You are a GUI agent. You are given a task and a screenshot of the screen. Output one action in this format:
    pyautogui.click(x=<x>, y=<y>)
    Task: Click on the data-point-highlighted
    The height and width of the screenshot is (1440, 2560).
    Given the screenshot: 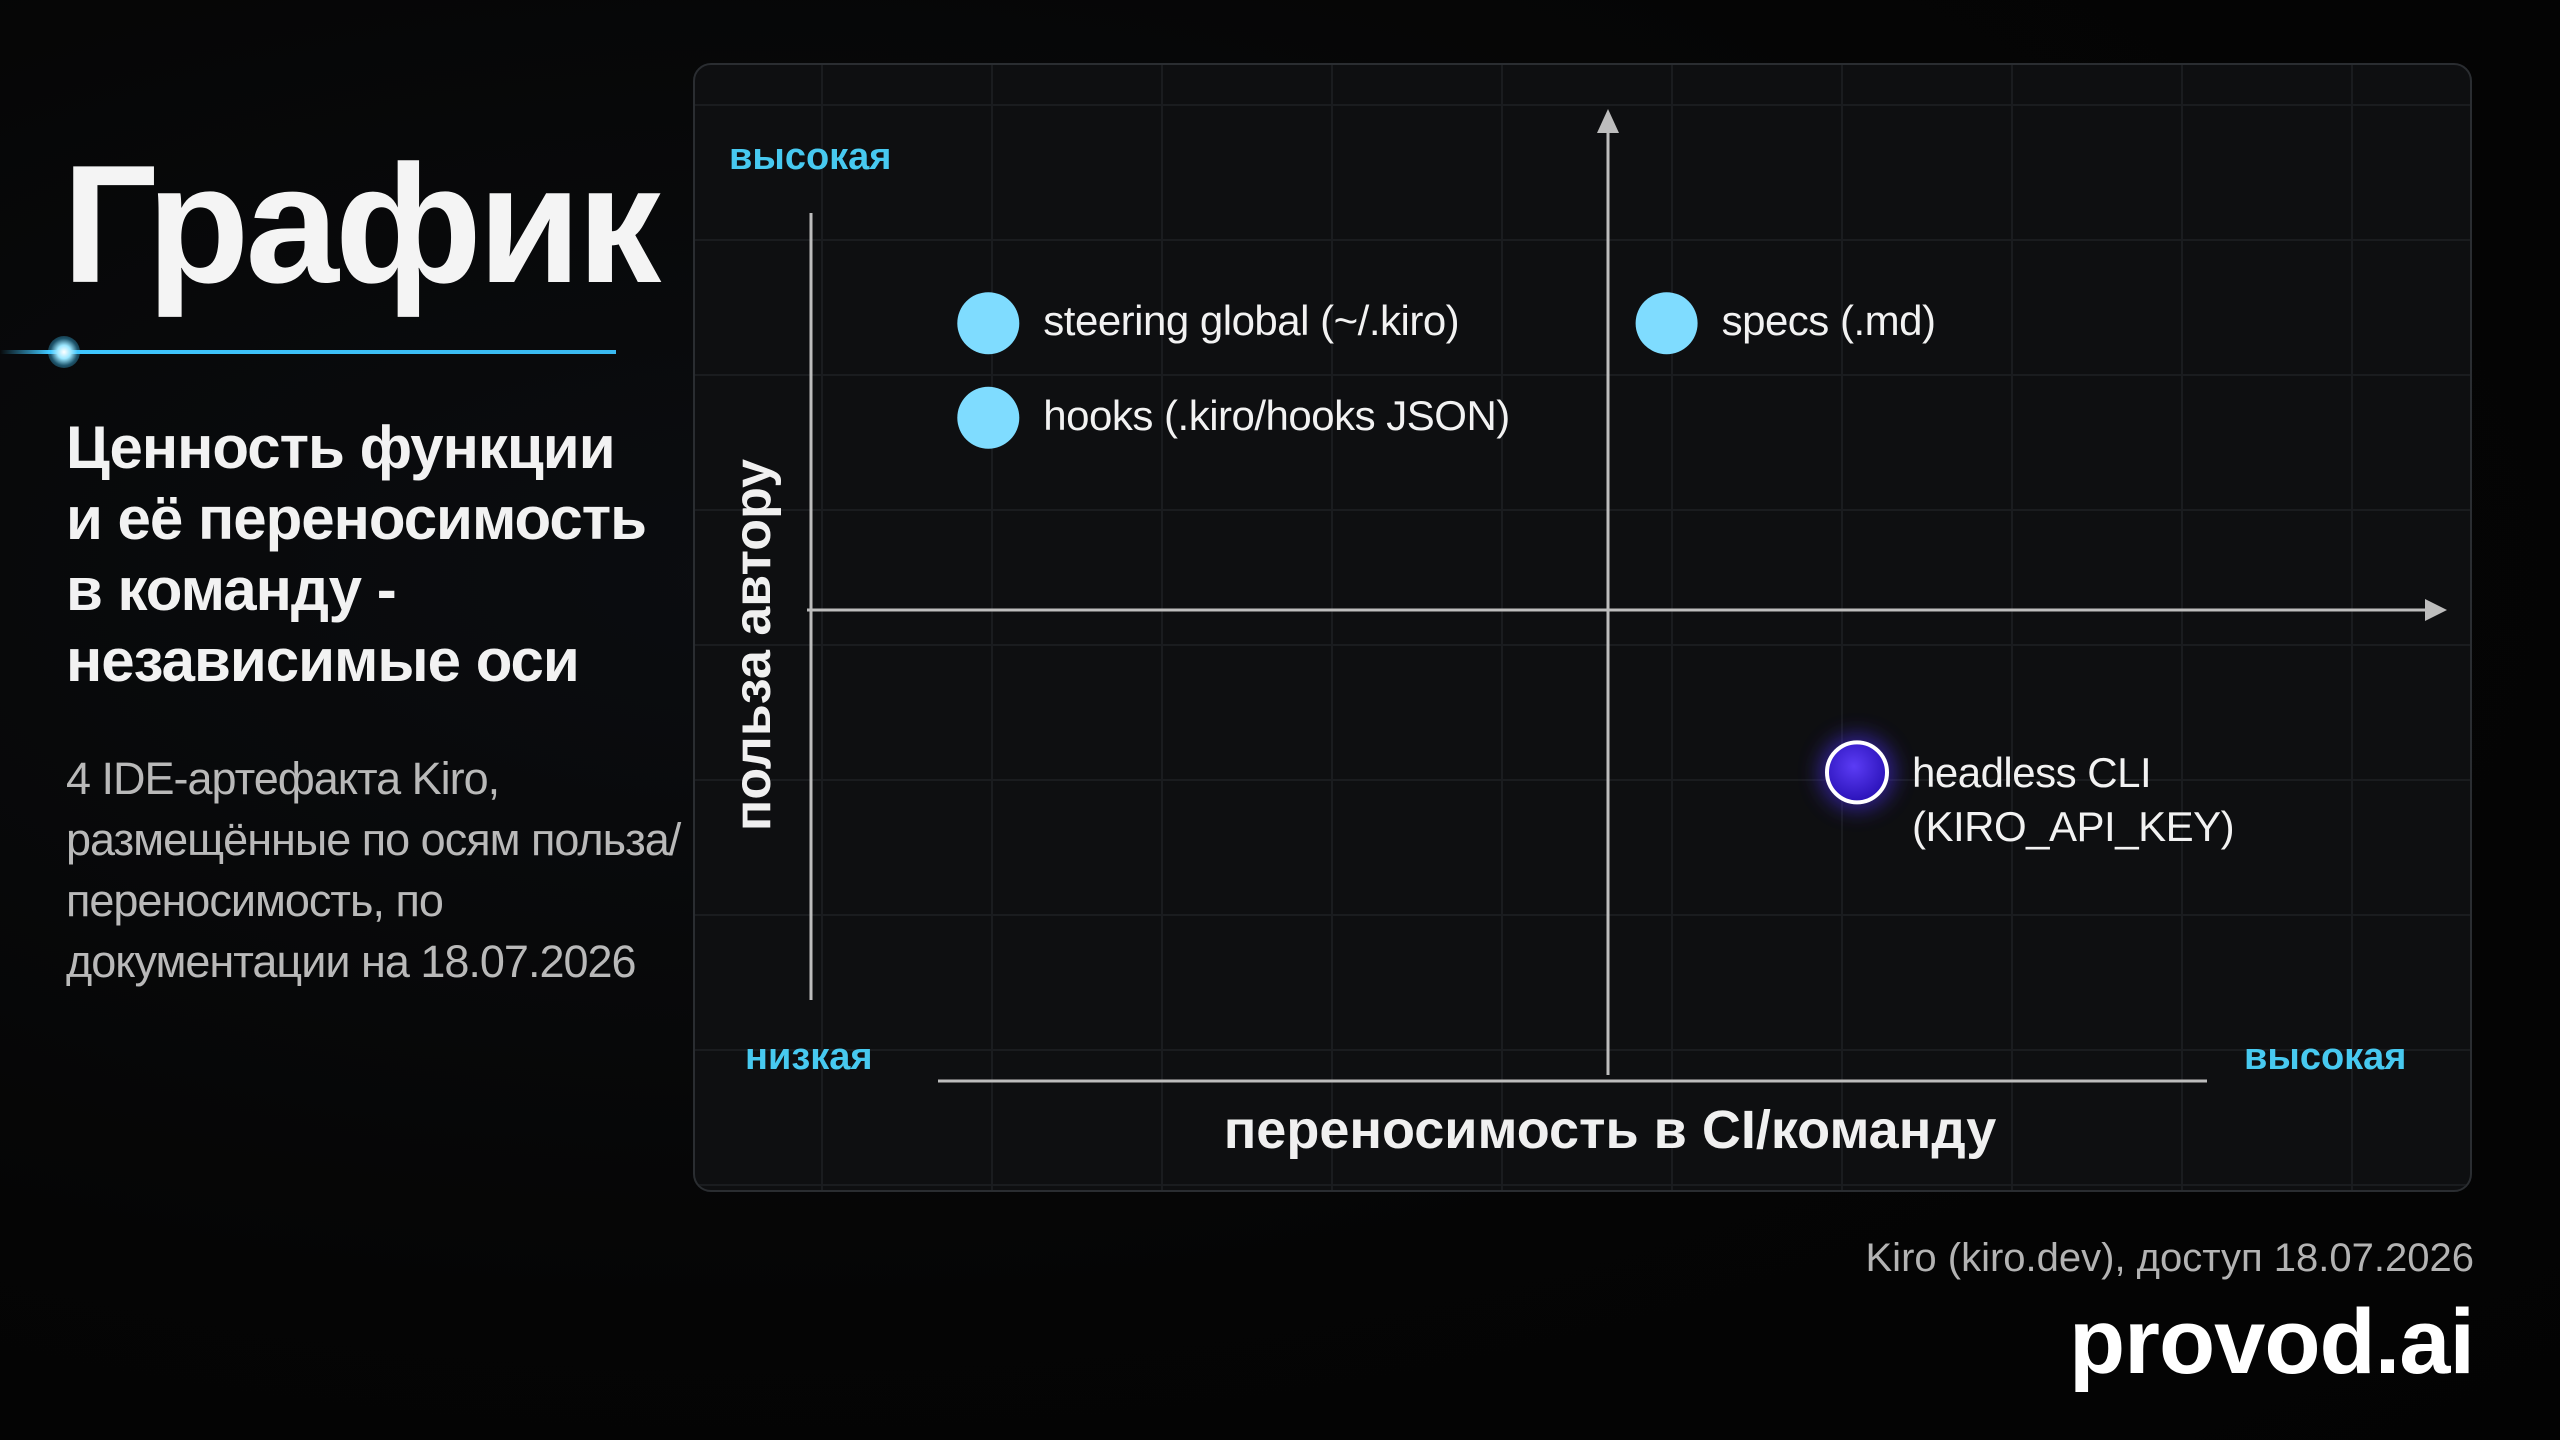 What is the action you would take?
    pyautogui.click(x=1857, y=772)
    